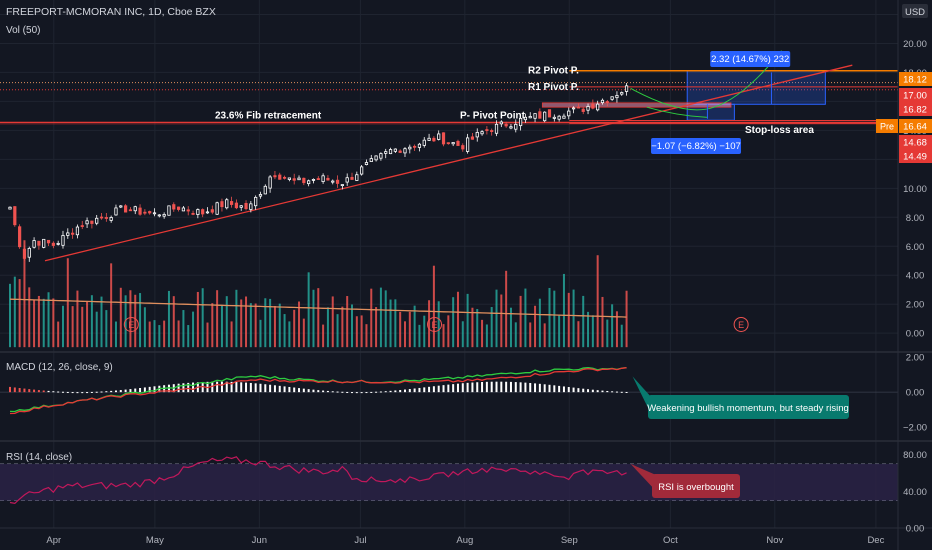 This screenshot has width=932, height=550. Describe the element at coordinates (779, 130) in the screenshot. I see `stop-loss-label: Stop-loss area` at that location.